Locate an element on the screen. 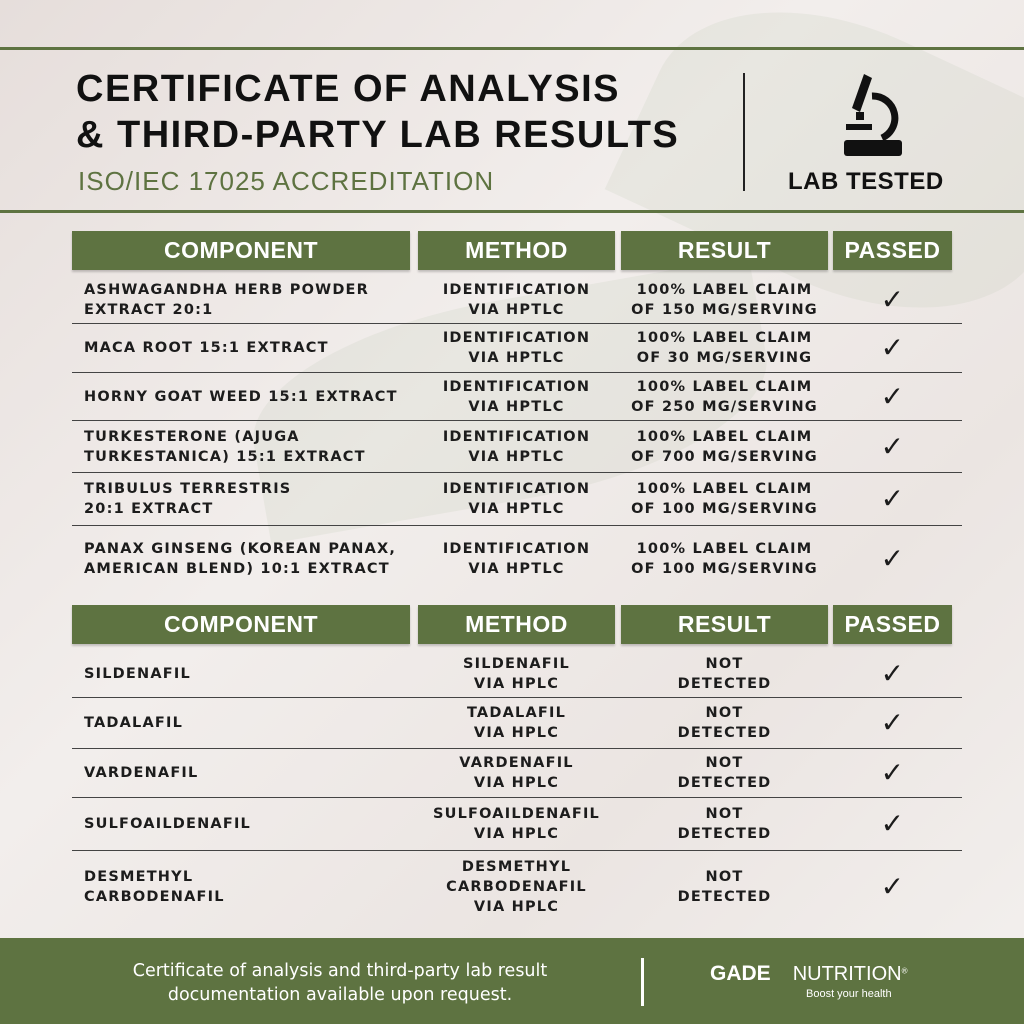 The width and height of the screenshot is (1024, 1024). brand-name: GADE is located at coordinates (740, 973).